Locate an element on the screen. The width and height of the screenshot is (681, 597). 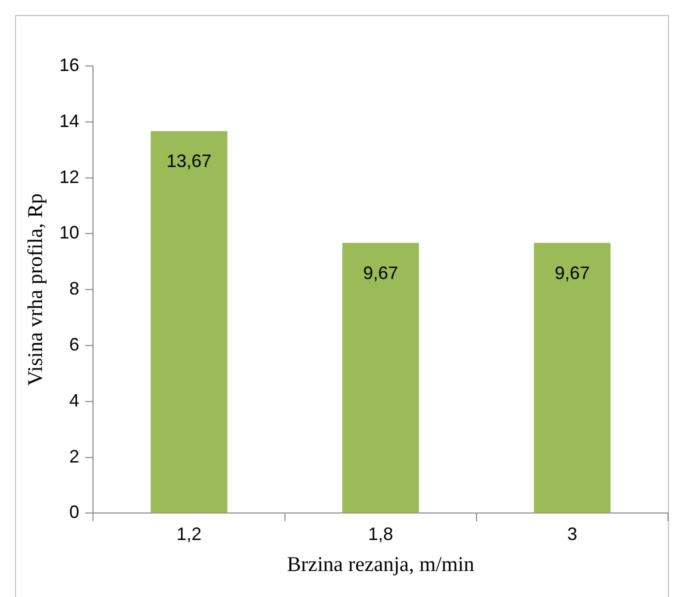
x-axis-title: Brzina rezanja, m/min is located at coordinates (381, 564).